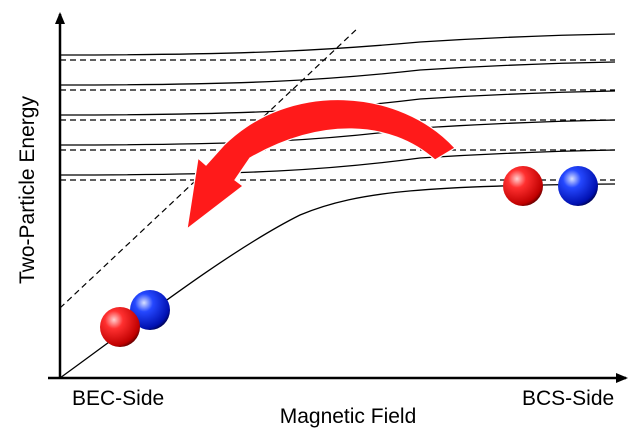  I want to click on curved-red-arrow-icon, so click(321, 164).